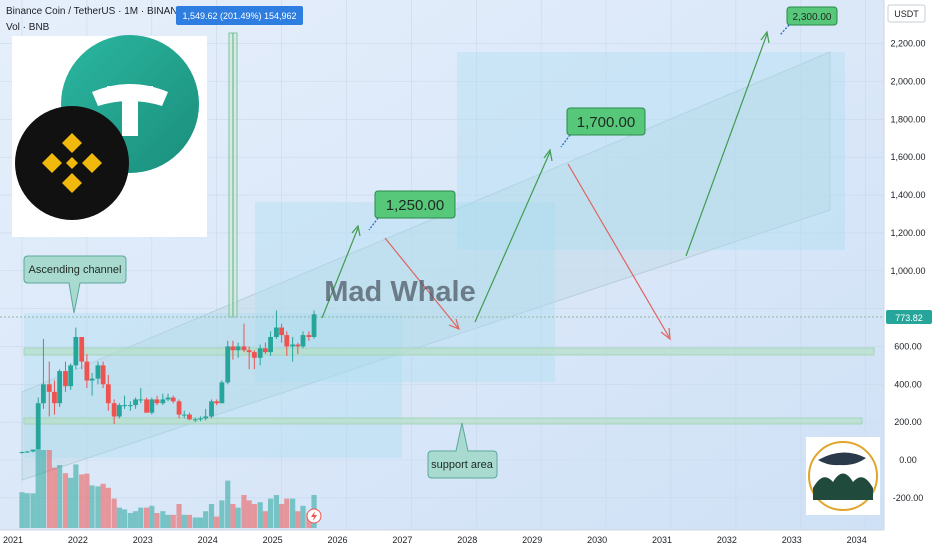 This screenshot has height=550, width=932. Describe the element at coordinates (843, 476) in the screenshot. I see `mad-whale-logo-icon` at that location.